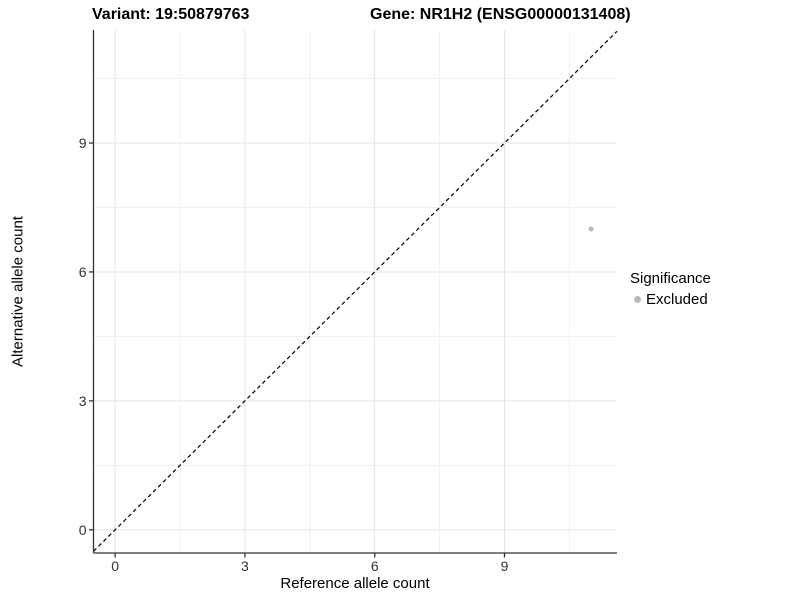 The width and height of the screenshot is (800, 600). Describe the element at coordinates (670, 278) in the screenshot. I see `legend-title: Significance` at that location.